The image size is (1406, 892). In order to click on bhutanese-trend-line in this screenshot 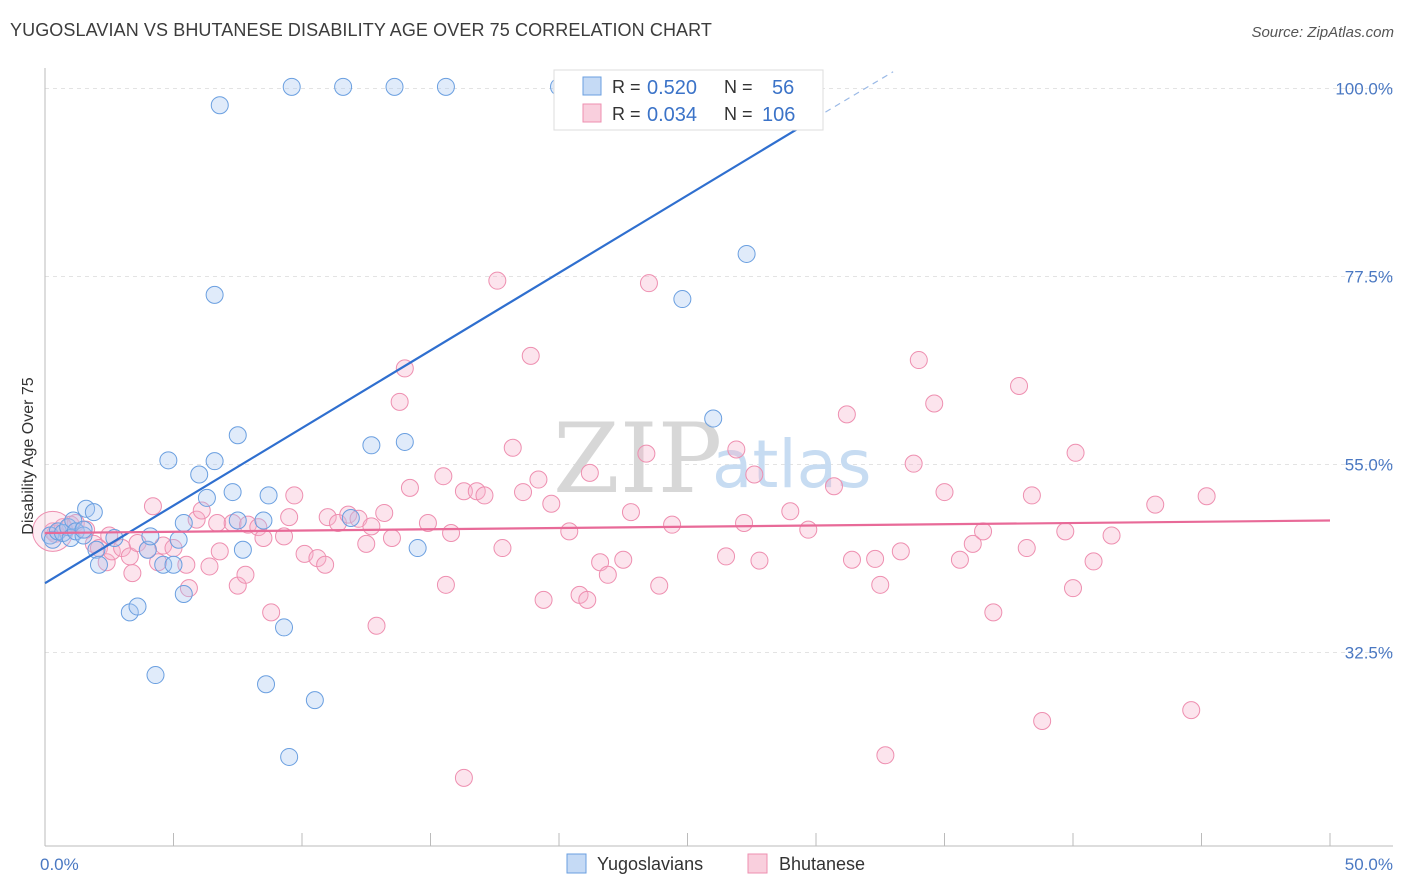, I will do `click(687, 527)`.